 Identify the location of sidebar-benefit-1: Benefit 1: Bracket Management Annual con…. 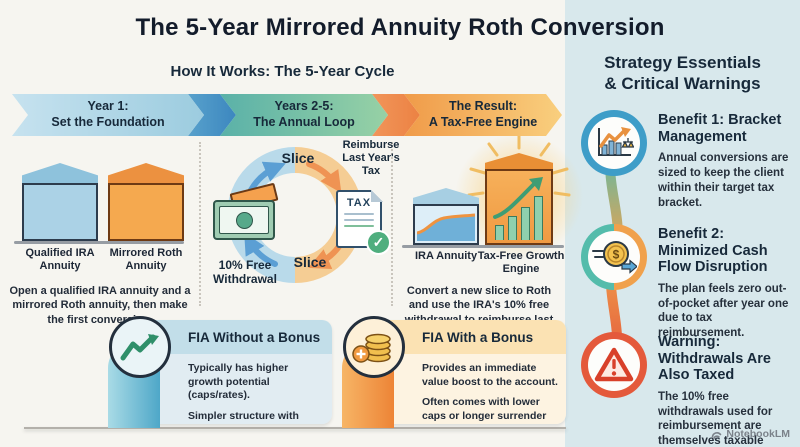
(690, 160).